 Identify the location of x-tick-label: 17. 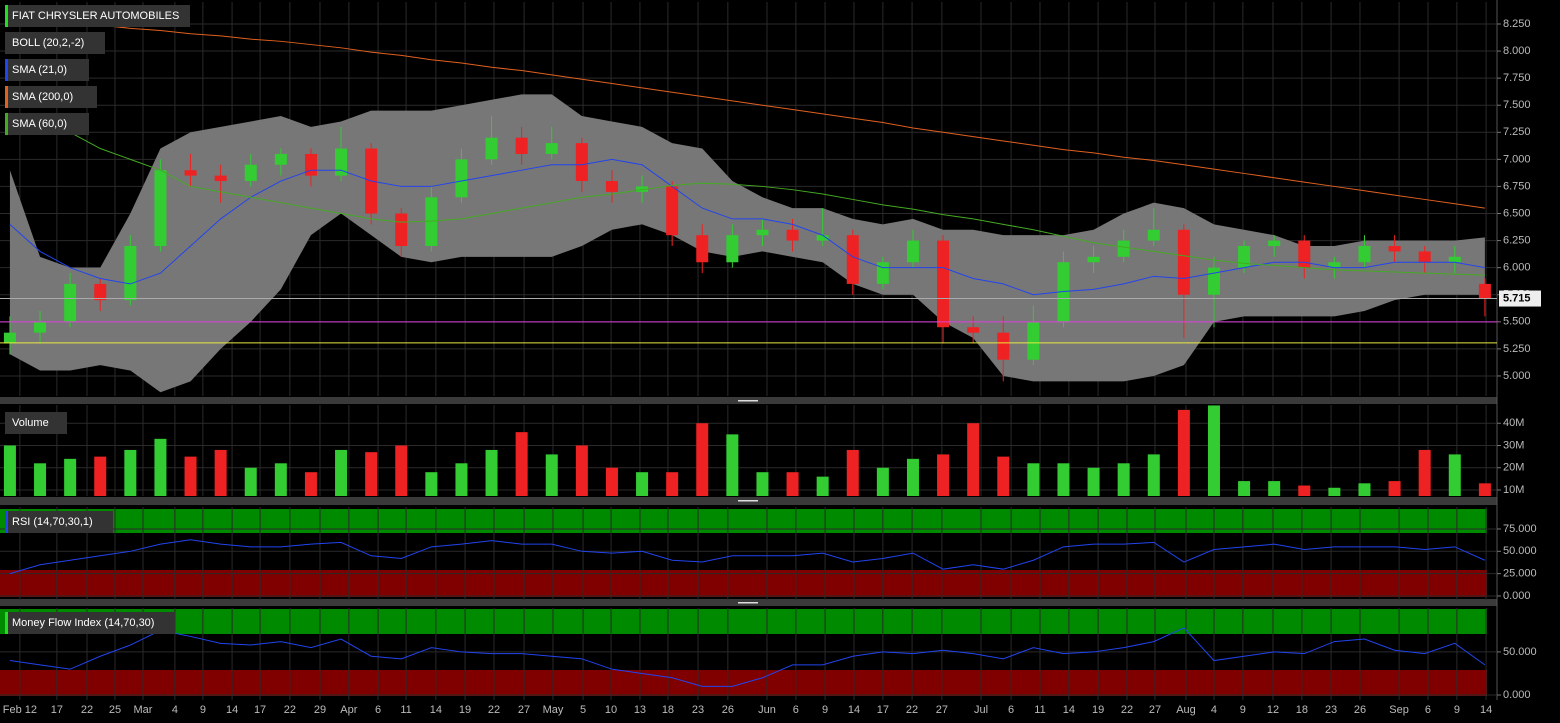
(883, 710).